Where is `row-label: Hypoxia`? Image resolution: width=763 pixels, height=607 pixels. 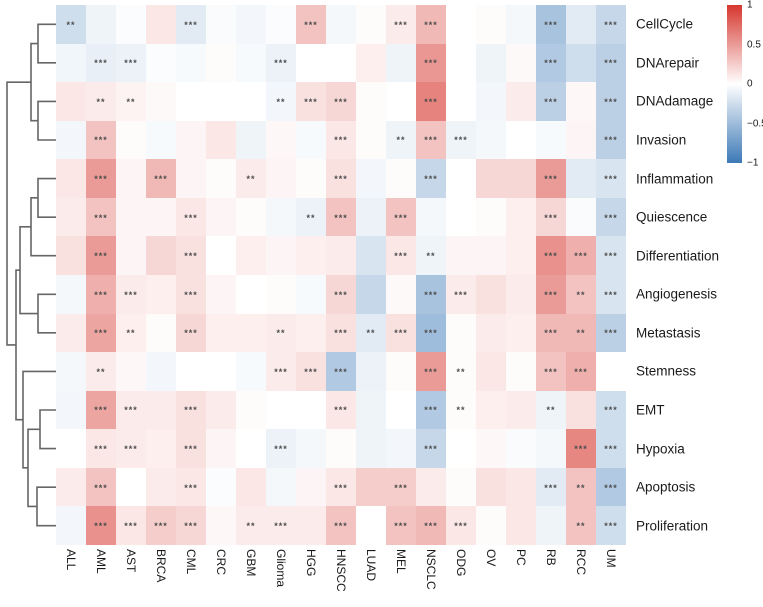
row-label: Hypoxia is located at coordinates (660, 449).